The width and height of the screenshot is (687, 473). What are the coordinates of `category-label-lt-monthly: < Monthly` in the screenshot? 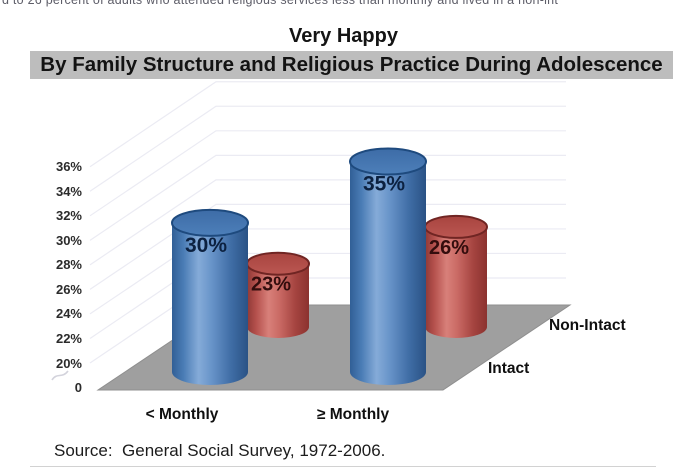 It's located at (182, 414).